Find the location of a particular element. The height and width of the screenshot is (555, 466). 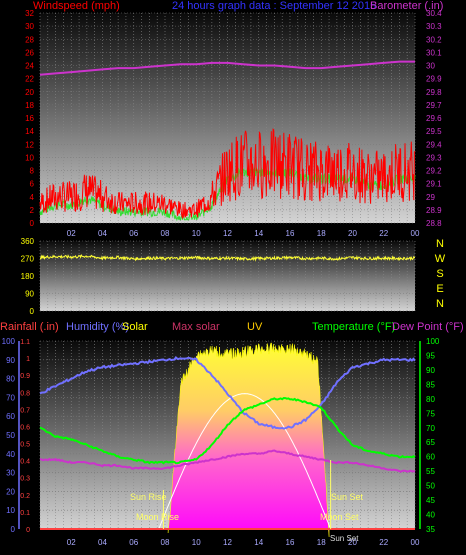

temperature-tick-label: 100 is located at coordinates (433, 341).